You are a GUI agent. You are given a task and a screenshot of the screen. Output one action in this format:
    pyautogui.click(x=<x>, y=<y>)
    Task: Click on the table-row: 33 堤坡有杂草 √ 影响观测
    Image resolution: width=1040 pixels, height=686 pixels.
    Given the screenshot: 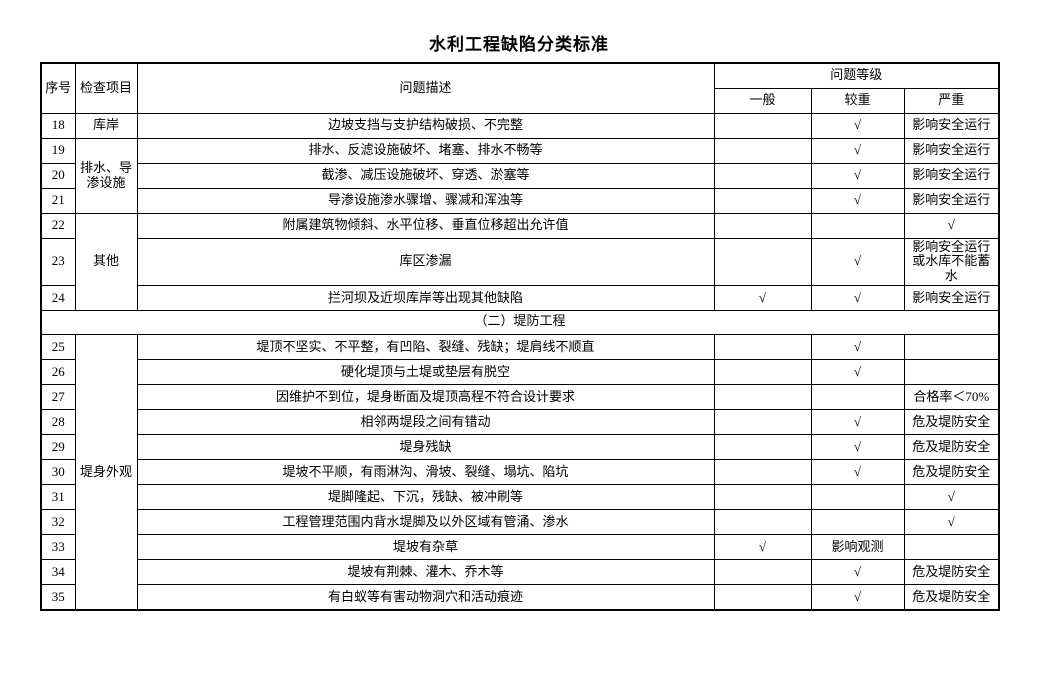 What is the action you would take?
    pyautogui.click(x=520, y=547)
    